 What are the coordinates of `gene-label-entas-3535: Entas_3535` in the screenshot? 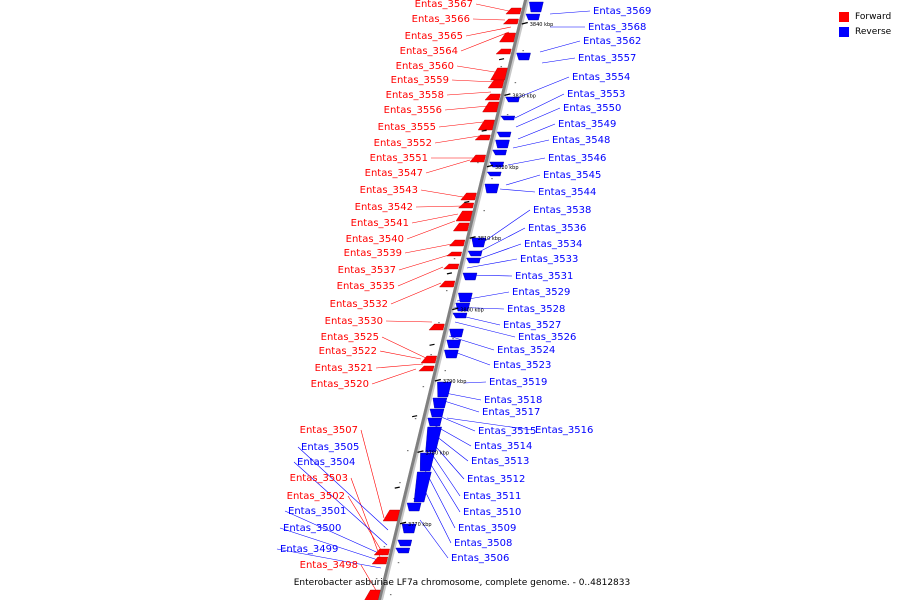 It's located at (366, 286).